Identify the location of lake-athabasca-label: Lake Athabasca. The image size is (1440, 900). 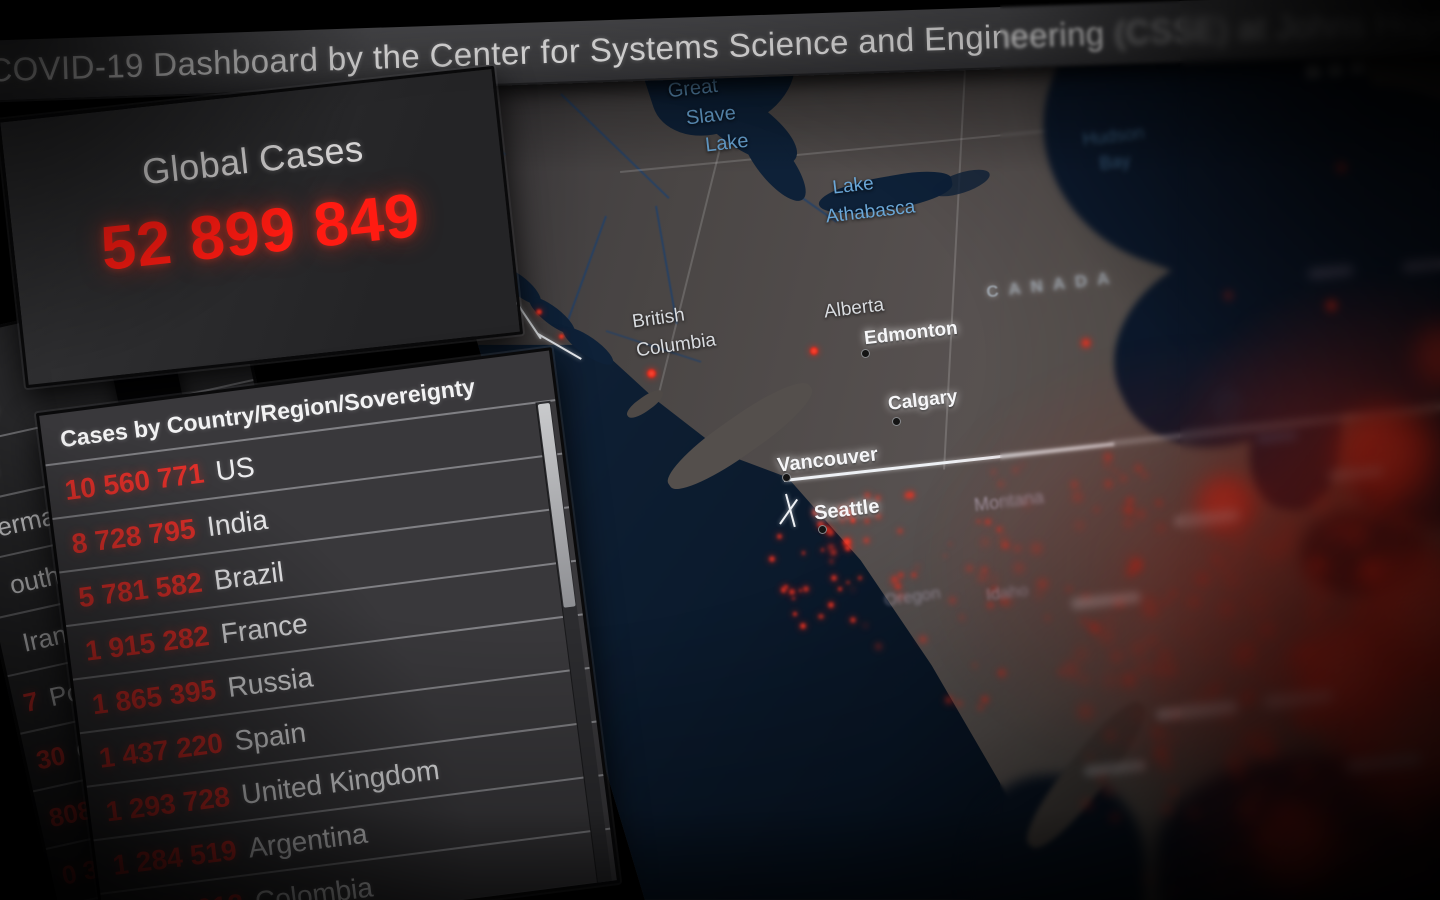
(870, 200).